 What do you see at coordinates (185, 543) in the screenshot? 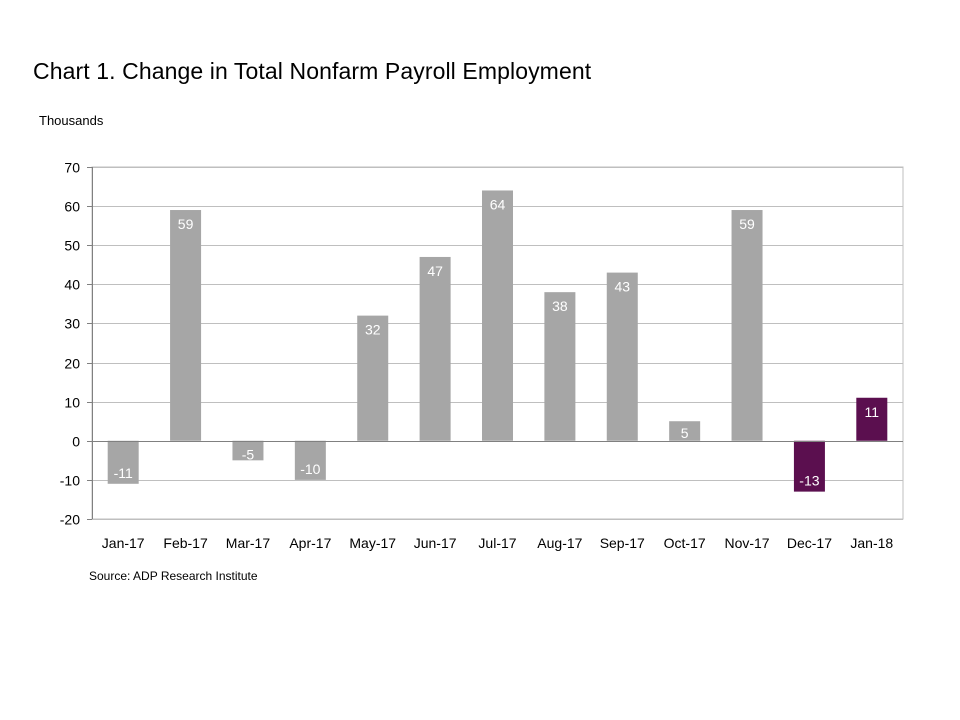
I see `x-tick-label: Feb-17` at bounding box center [185, 543].